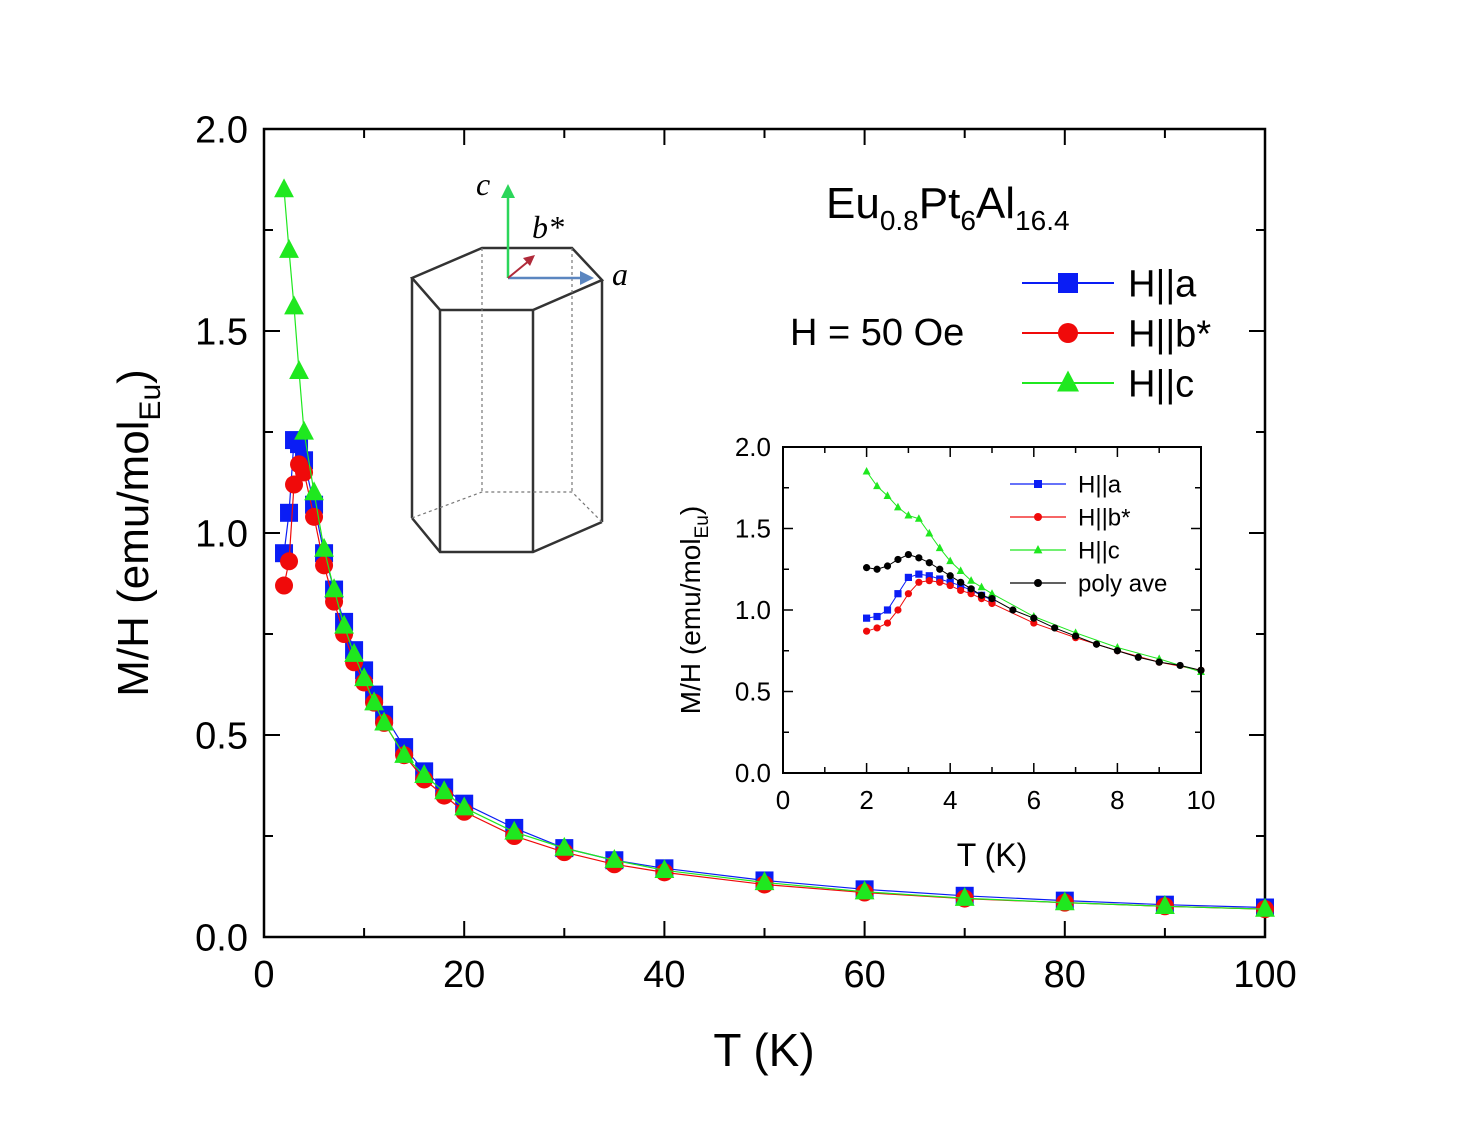  I want to click on inset-legend-h-a-label: H||a, so click(1100, 484).